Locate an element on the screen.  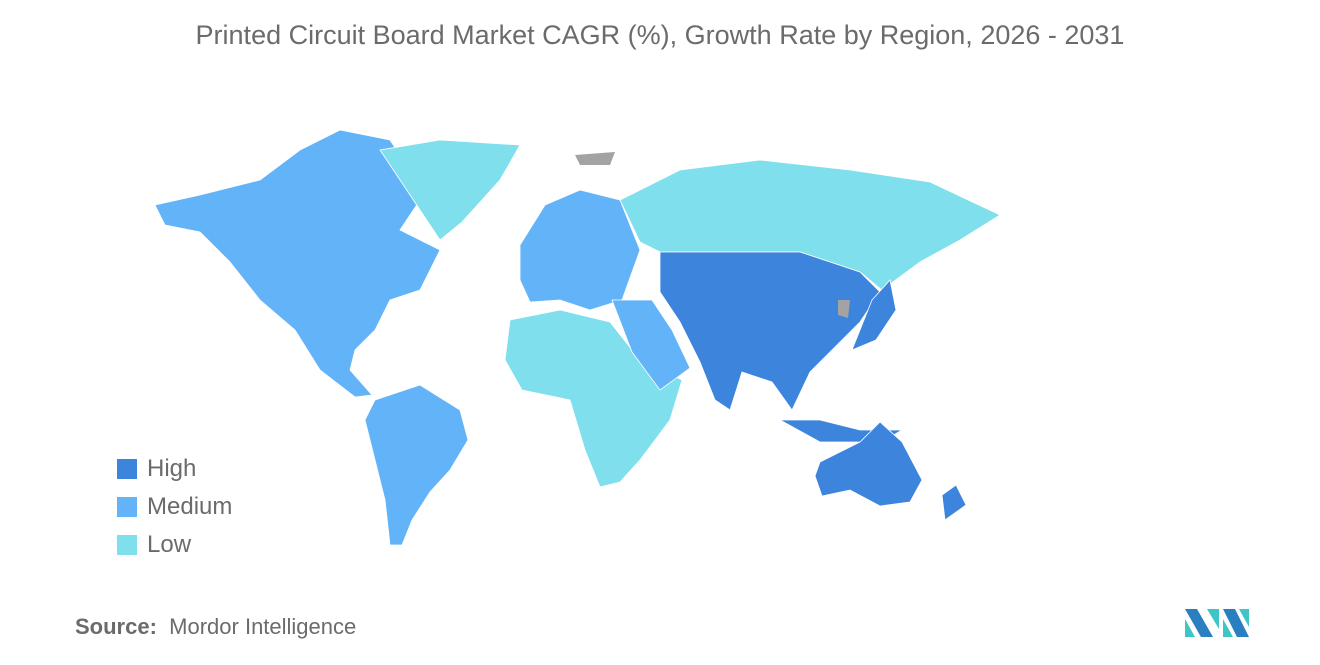
legend-swatch-medium is located at coordinates (127, 507).